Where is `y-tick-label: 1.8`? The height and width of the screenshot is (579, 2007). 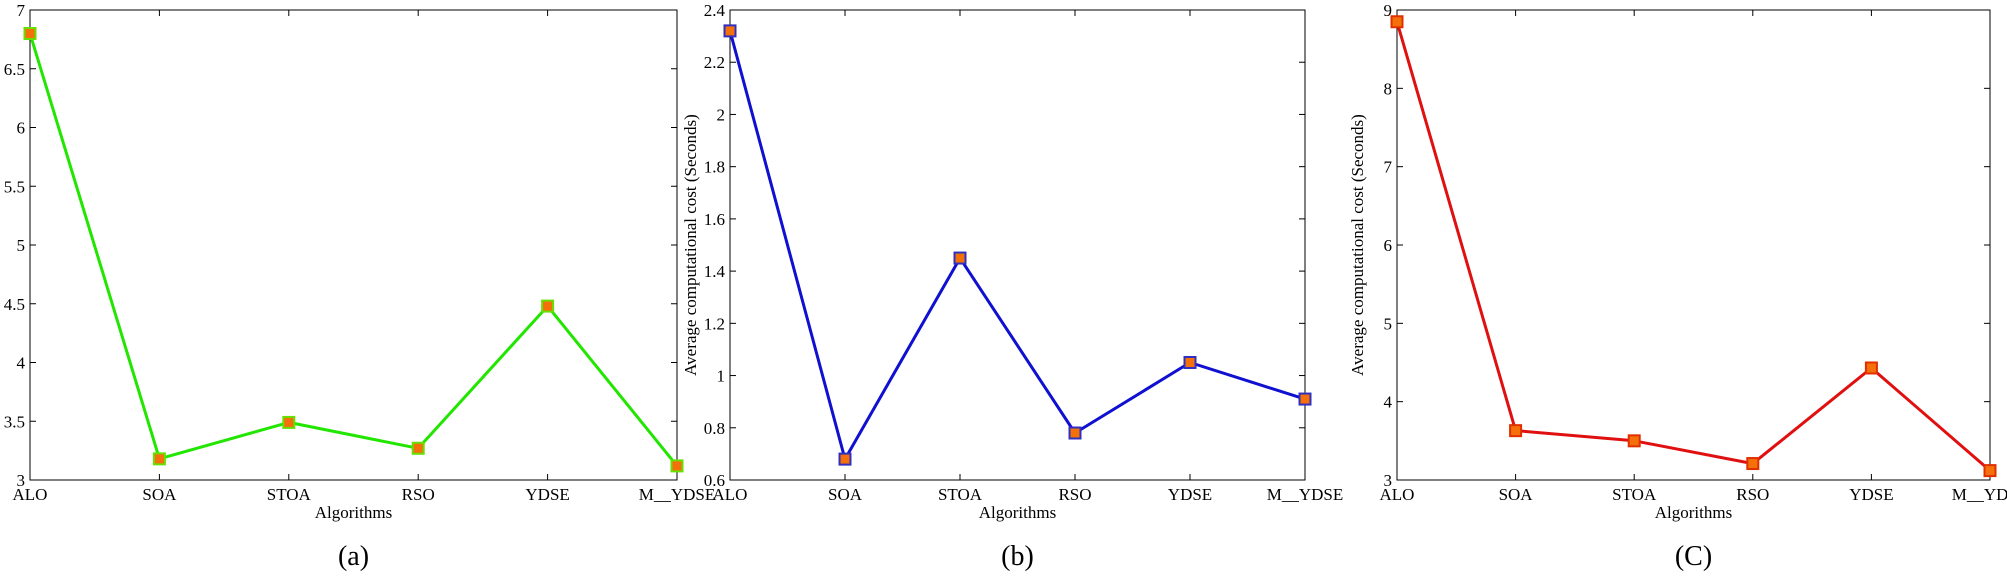
y-tick-label: 1.8 is located at coordinates (714, 167).